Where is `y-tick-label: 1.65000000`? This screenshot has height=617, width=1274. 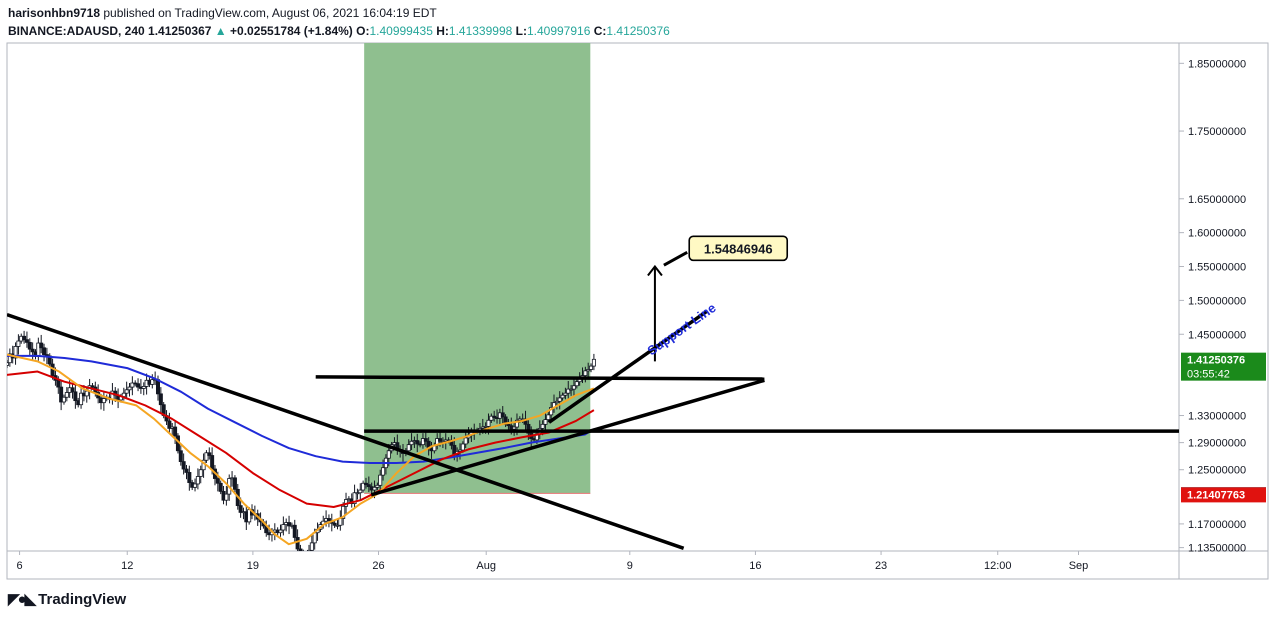
y-tick-label: 1.65000000 is located at coordinates (1217, 200).